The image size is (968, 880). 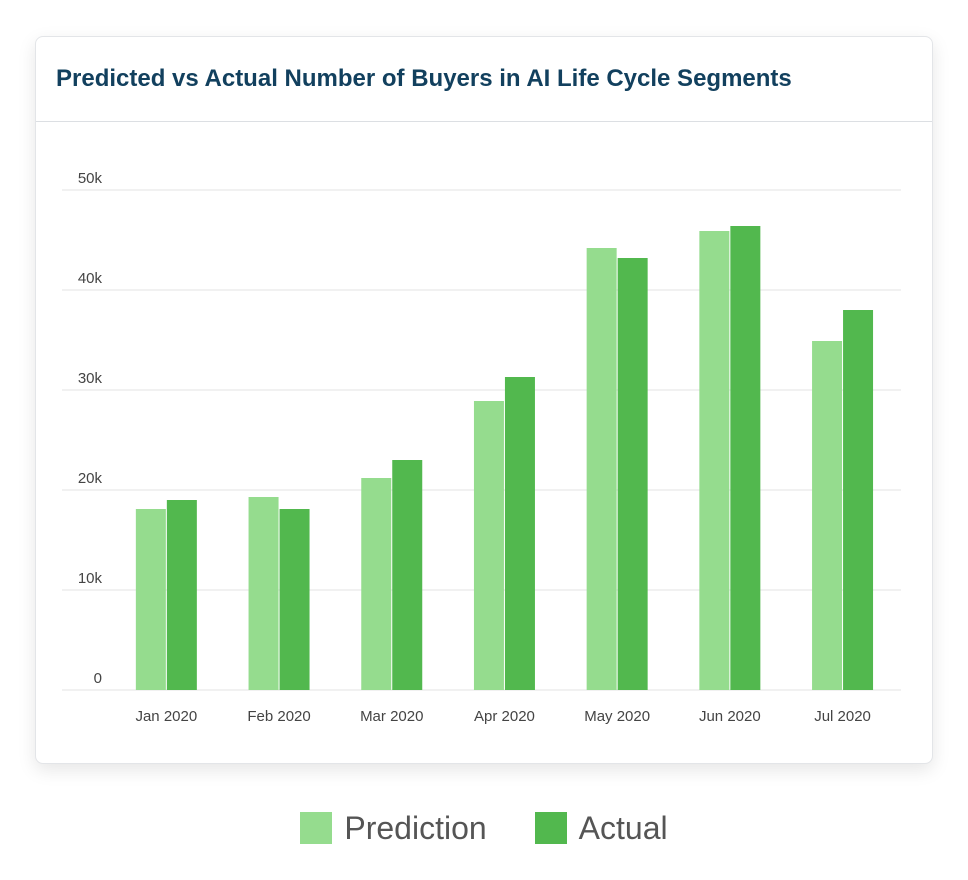 What do you see at coordinates (90, 278) in the screenshot?
I see `y-tick-label: 40k` at bounding box center [90, 278].